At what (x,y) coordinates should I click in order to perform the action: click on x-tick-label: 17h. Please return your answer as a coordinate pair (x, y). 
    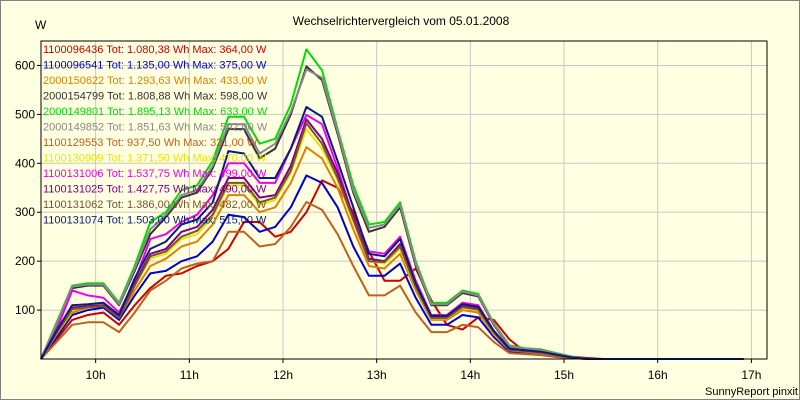
    Looking at the image, I should click on (751, 375).